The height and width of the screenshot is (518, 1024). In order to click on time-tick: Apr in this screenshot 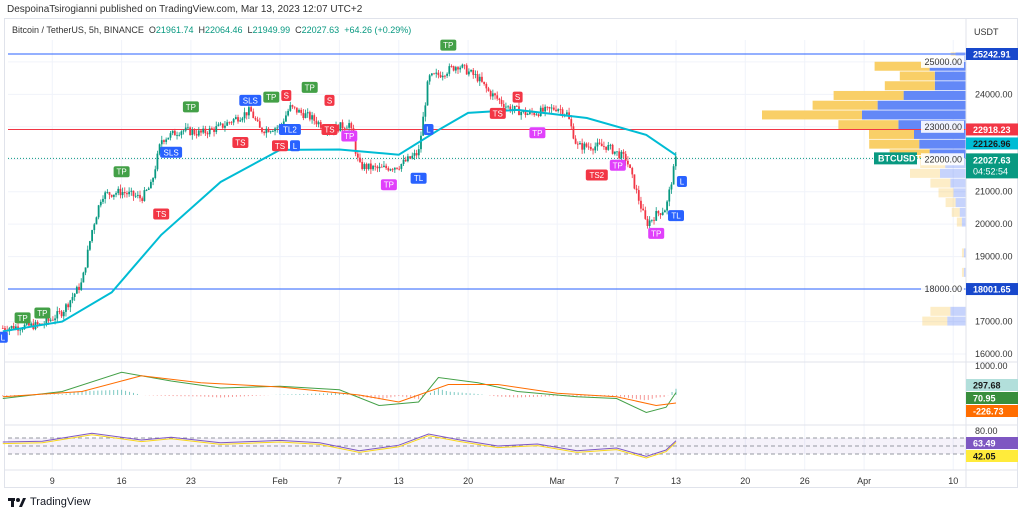, I will do `click(864, 481)`.